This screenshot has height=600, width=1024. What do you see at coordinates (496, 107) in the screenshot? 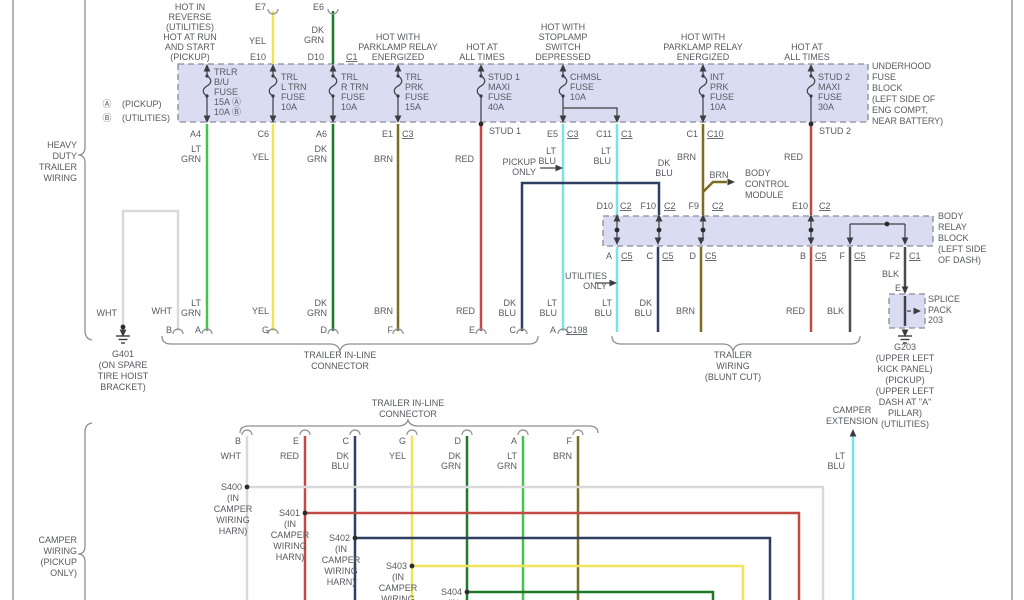
I see `diagram-label: 40A` at bounding box center [496, 107].